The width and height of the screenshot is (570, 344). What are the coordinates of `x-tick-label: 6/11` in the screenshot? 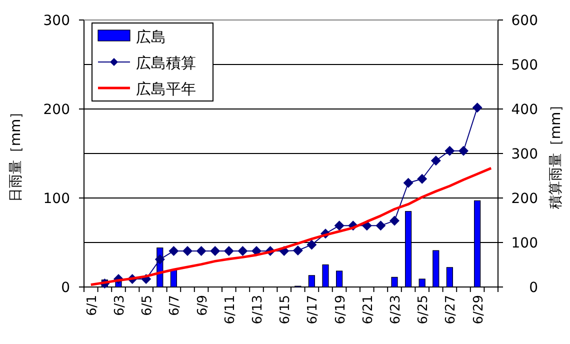 It's located at (230, 309).